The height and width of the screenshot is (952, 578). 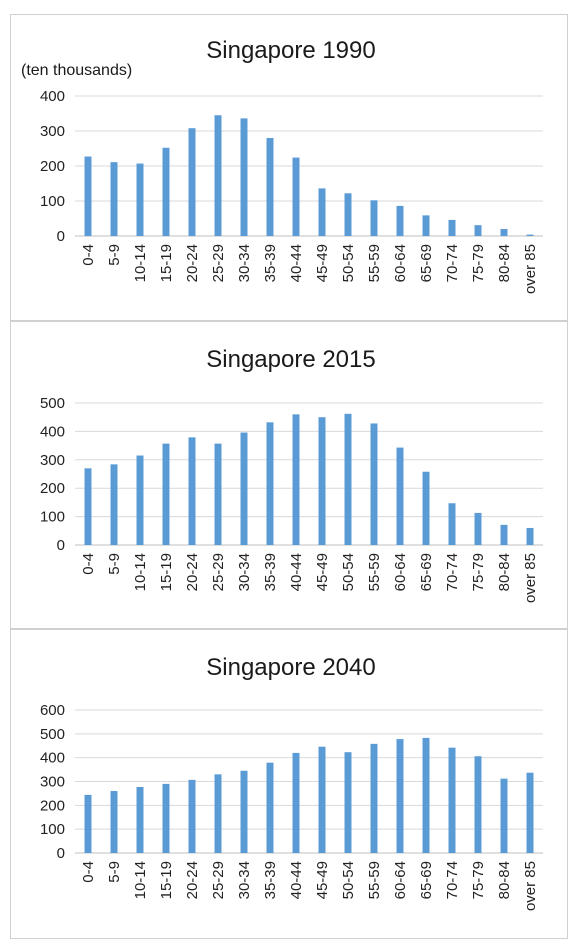 I want to click on chart-title: Singapore 2015, so click(x=290, y=359).